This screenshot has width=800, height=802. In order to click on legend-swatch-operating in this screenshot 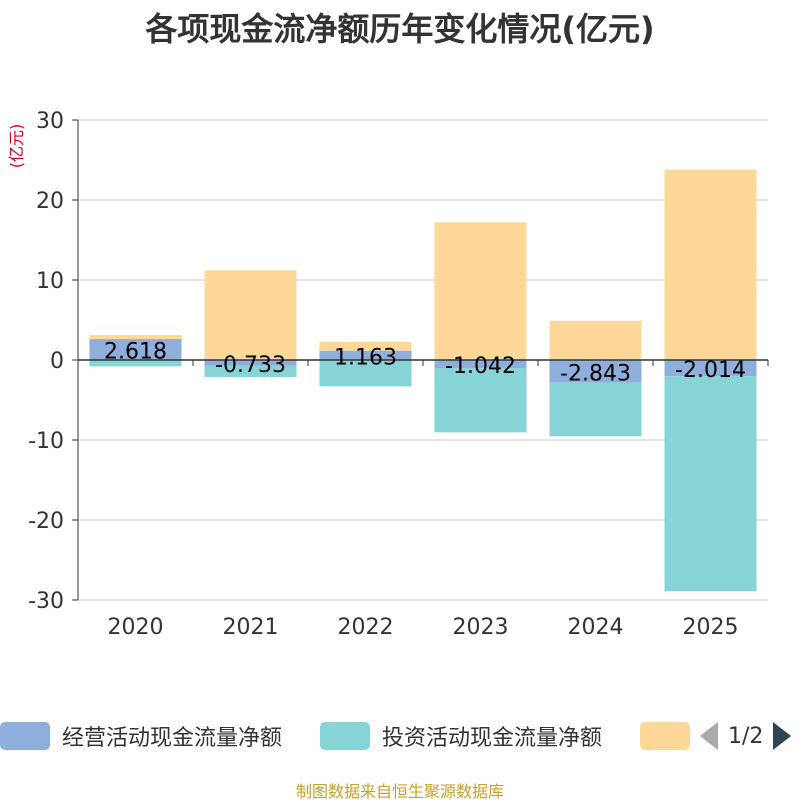, I will do `click(25, 736)`.